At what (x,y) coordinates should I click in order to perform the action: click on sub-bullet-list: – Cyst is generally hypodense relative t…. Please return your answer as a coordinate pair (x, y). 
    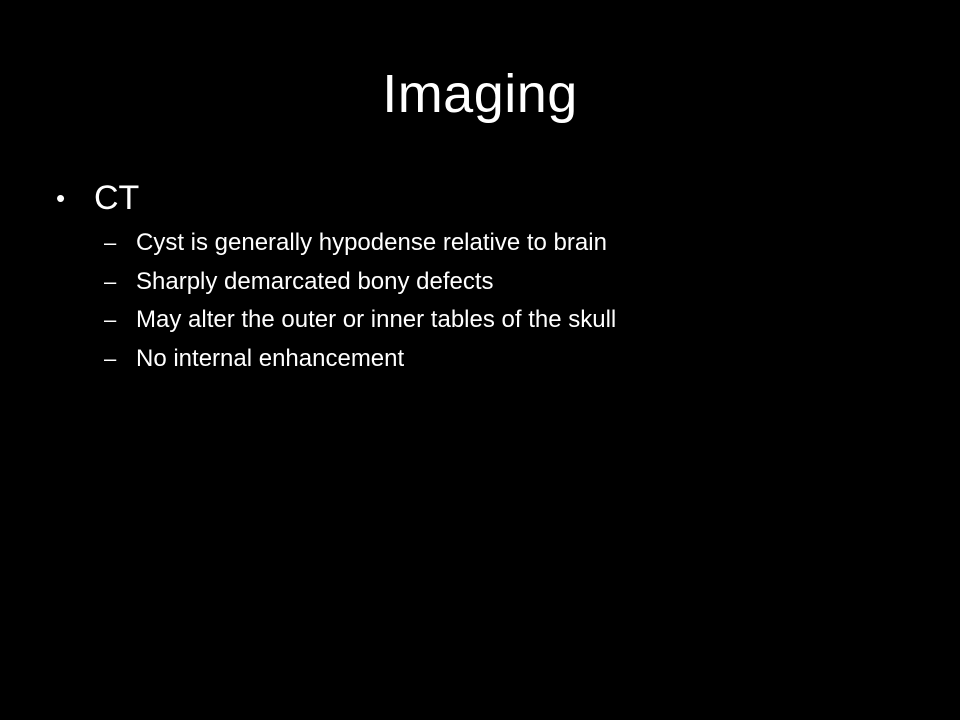
    Looking at the image, I should click on (360, 301).